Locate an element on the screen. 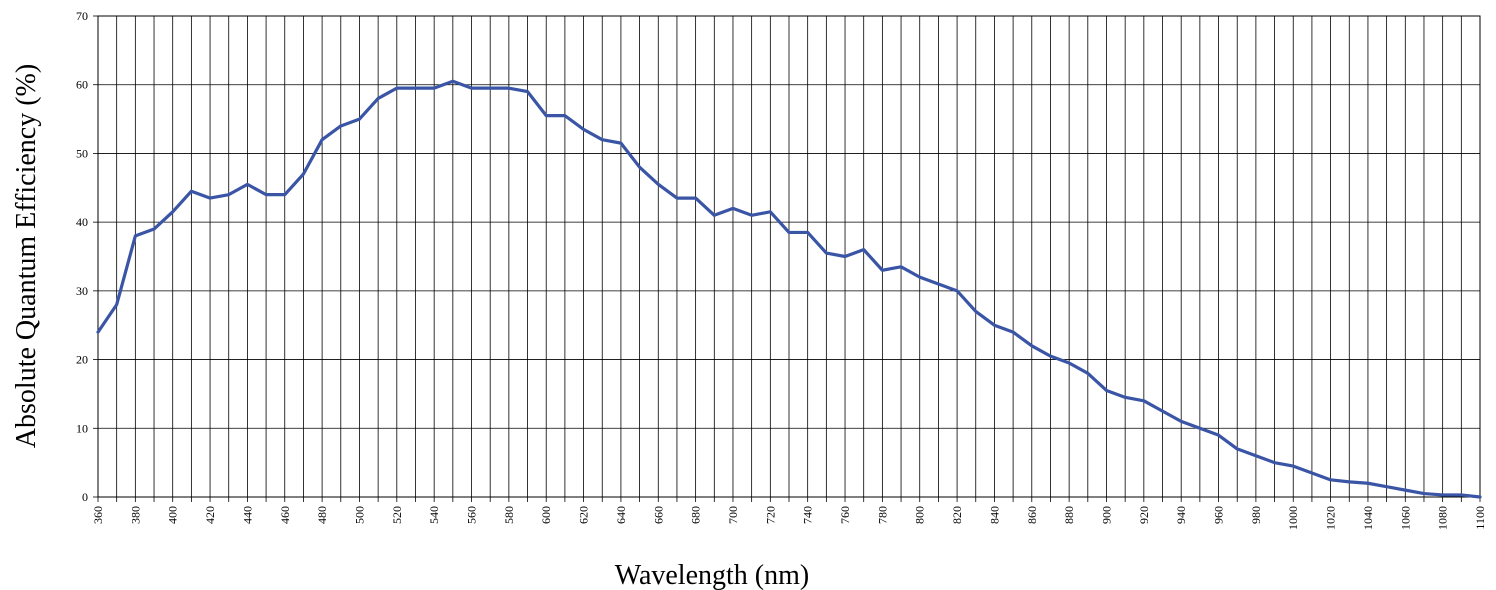  x-axis-title: Wavelength (nm) is located at coordinates (712, 575).